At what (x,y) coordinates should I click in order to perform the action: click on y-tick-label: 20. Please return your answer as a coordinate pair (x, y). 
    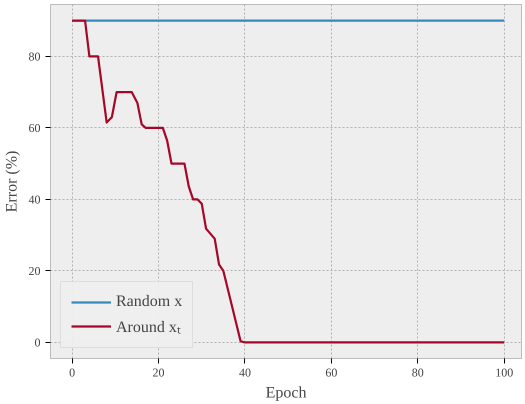
    Looking at the image, I should click on (34, 271).